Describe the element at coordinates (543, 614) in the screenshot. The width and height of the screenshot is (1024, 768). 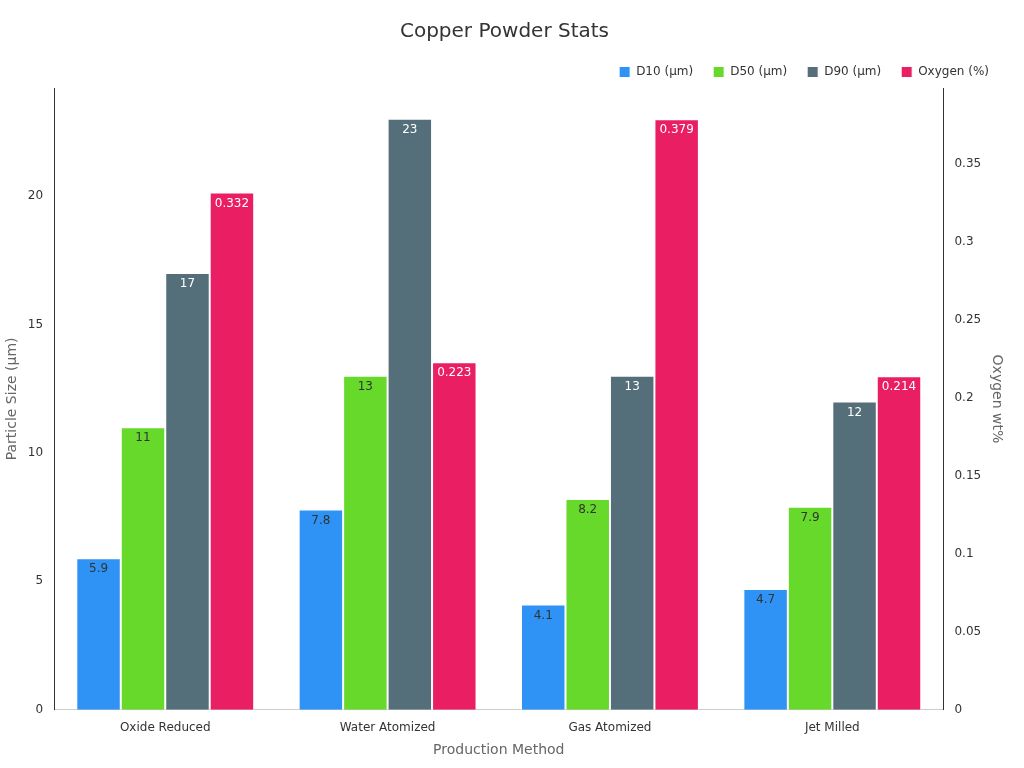
I see `data-label: 4.1` at that location.